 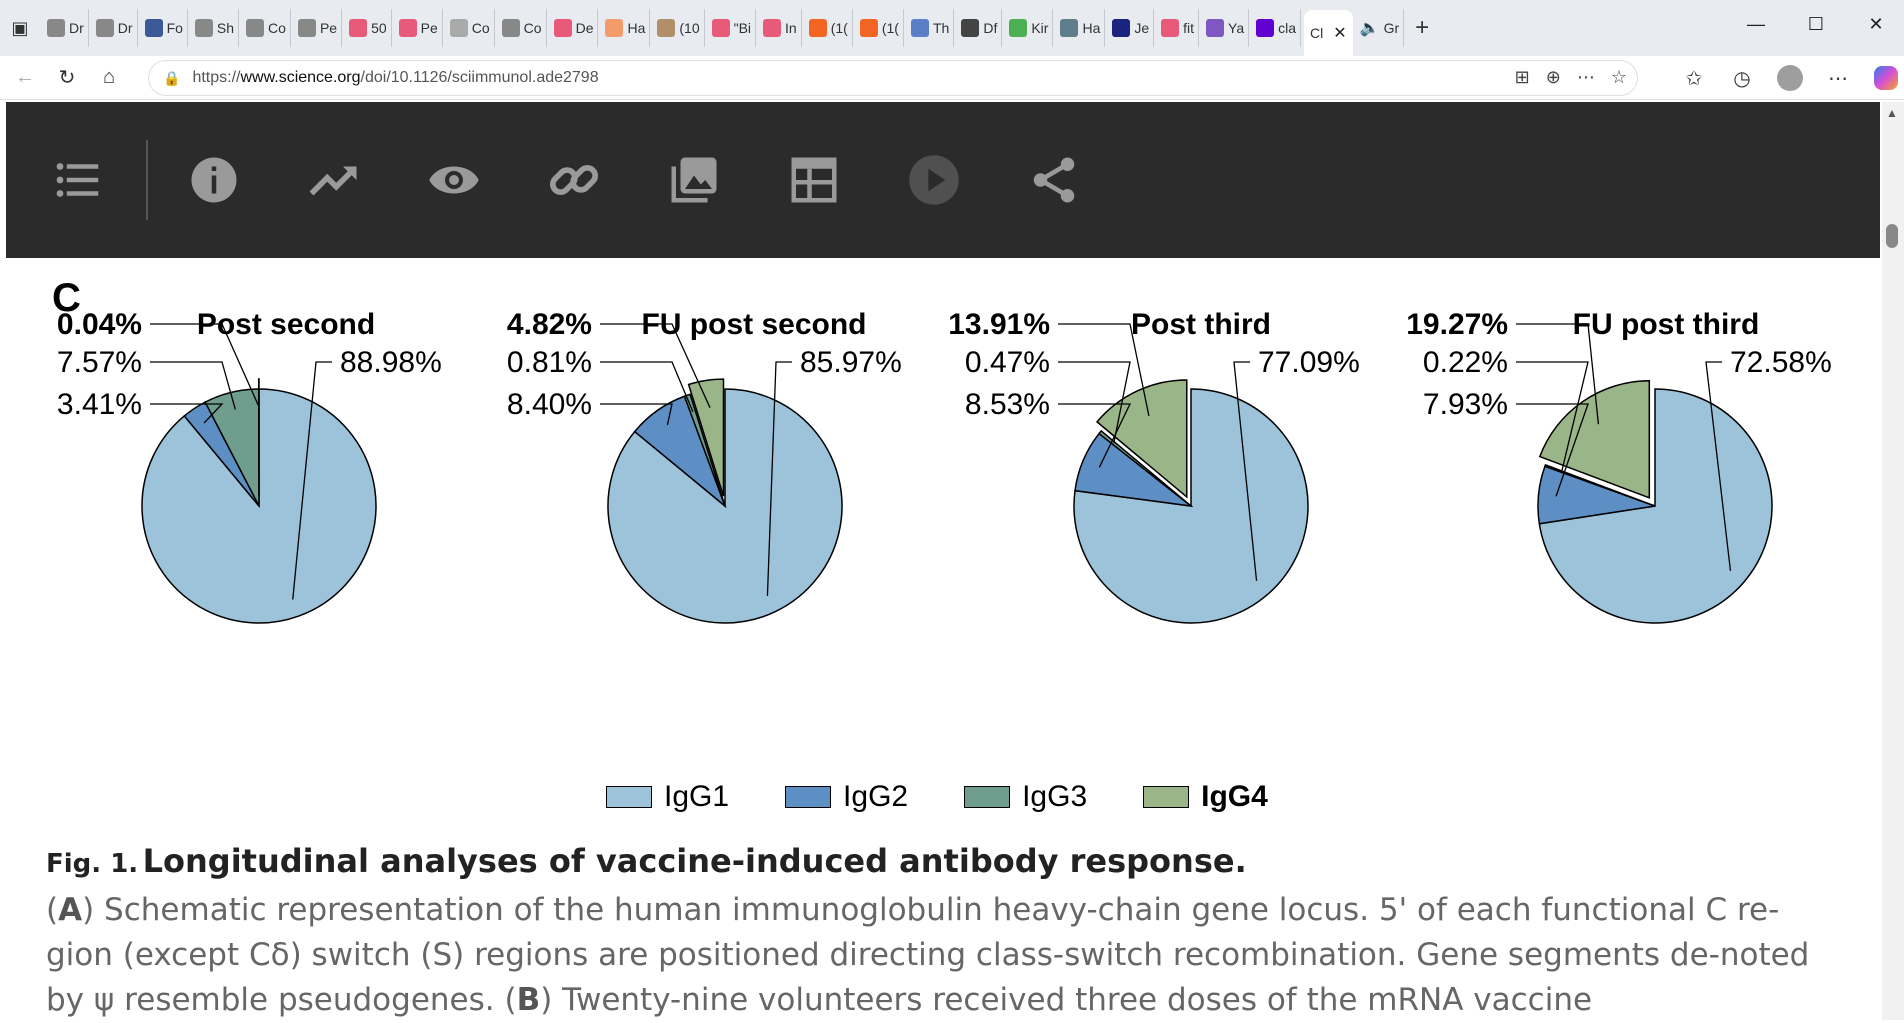 I want to click on tab-1: Dr, so click(x=115, y=28).